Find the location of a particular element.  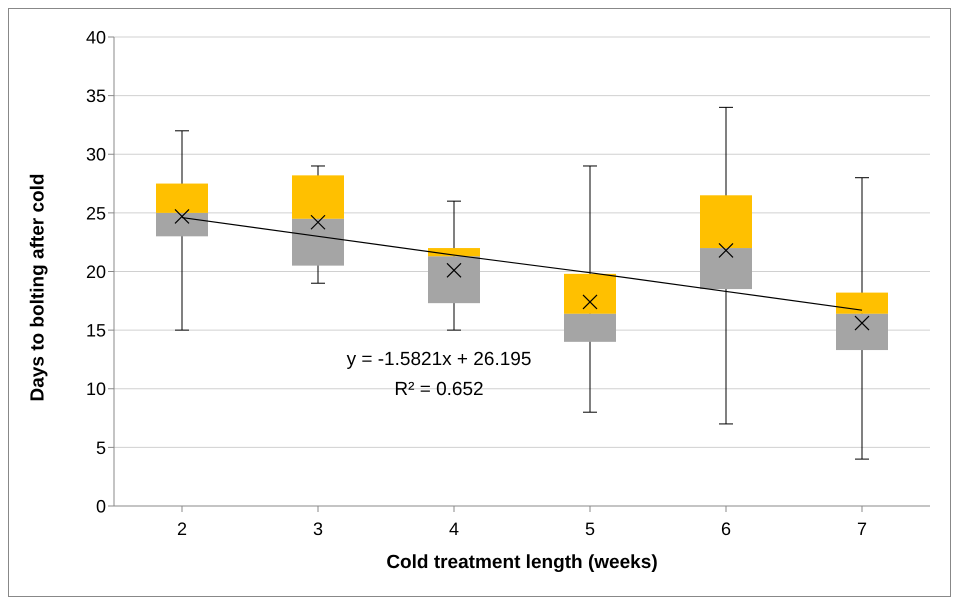

y-tick-label: 40 is located at coordinates (96, 37).